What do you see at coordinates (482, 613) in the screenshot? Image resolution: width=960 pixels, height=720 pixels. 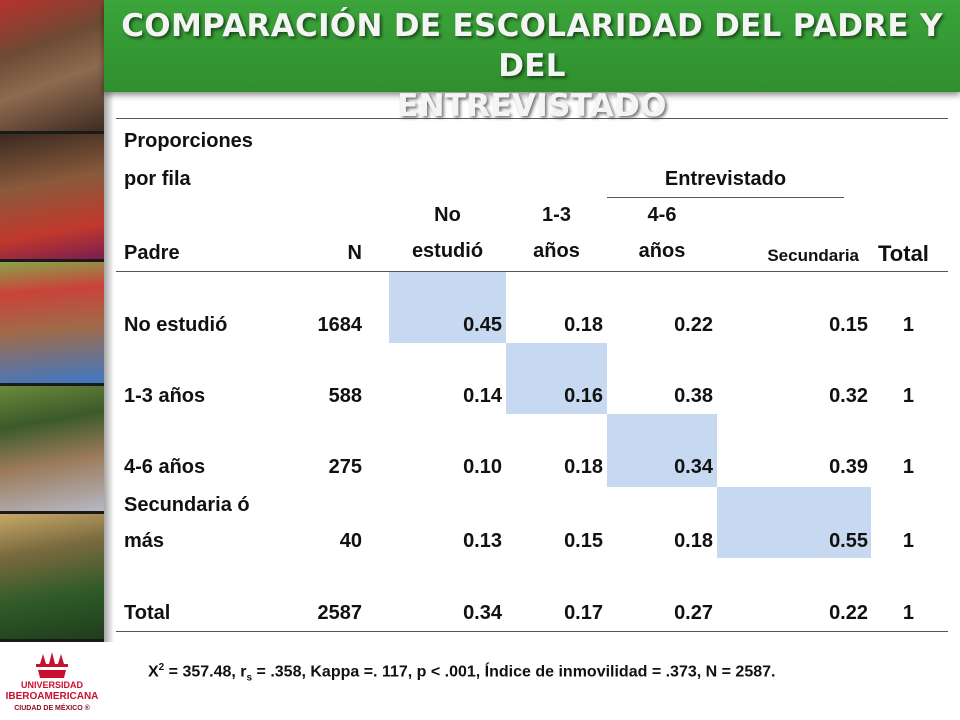 I see `row-value-no-estudio: 0.34` at bounding box center [482, 613].